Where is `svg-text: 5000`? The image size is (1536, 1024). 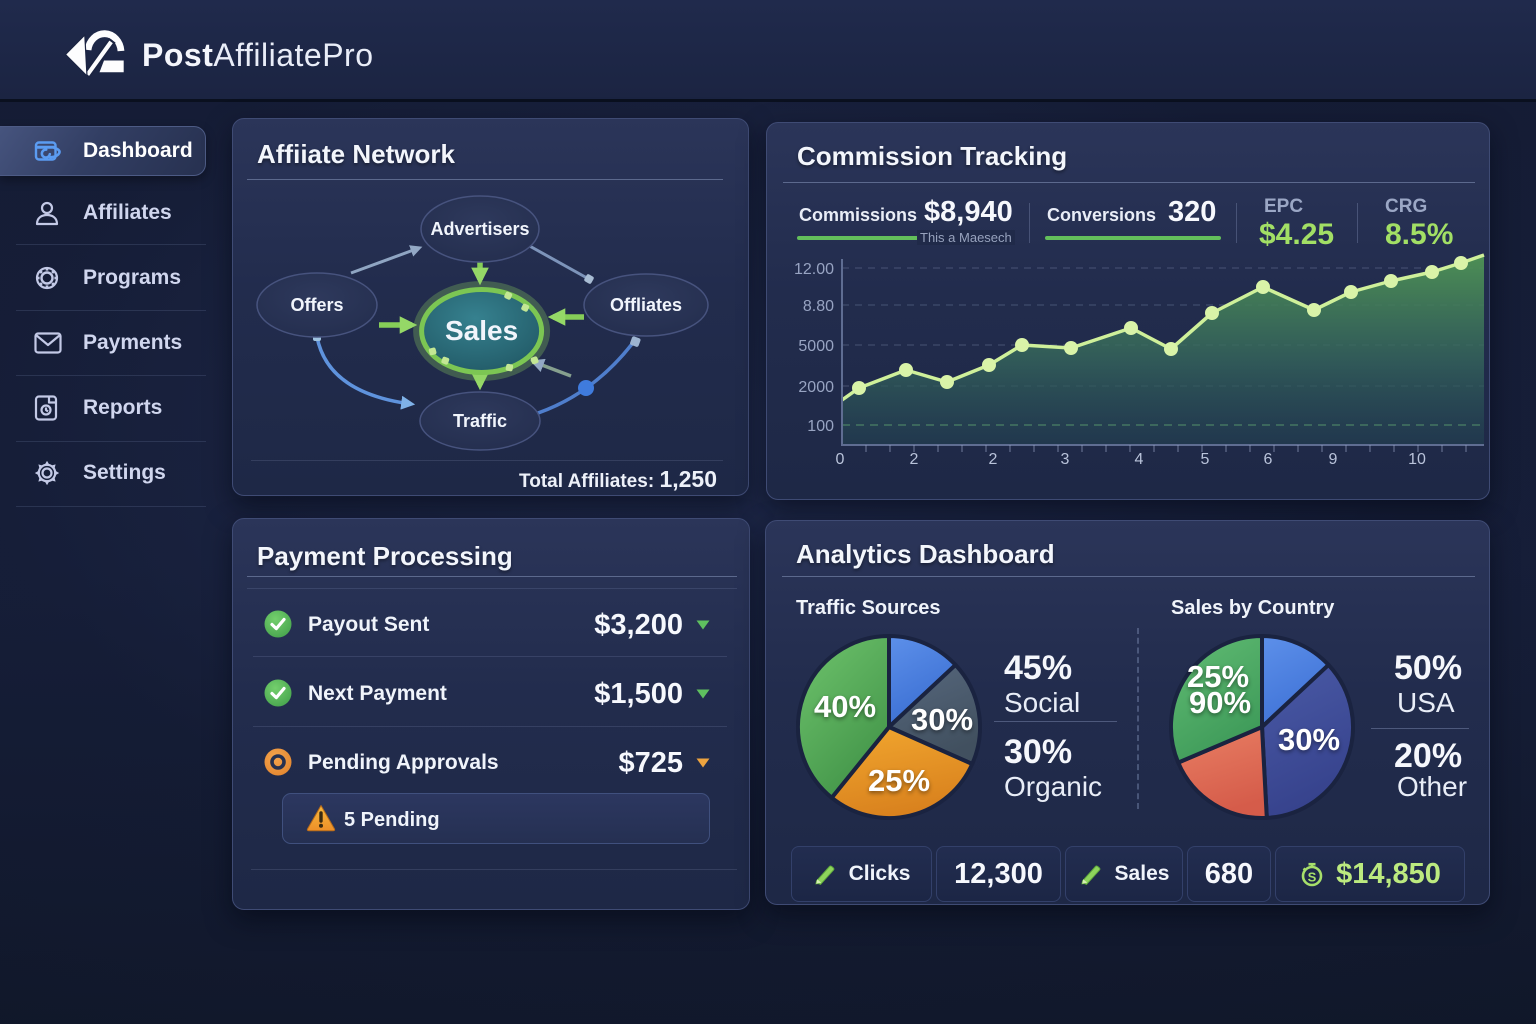
svg-text: 5000 is located at coordinates (816, 346).